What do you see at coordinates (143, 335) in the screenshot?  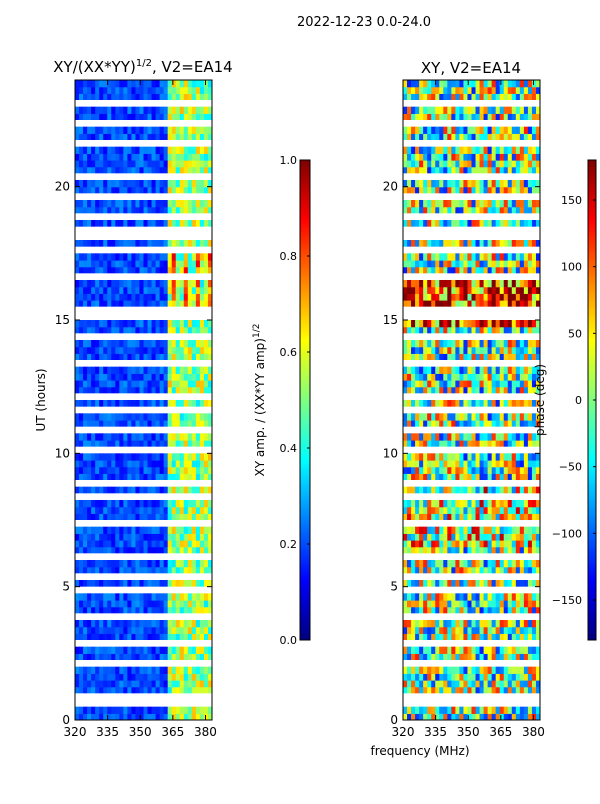 I see `left-heatmap-flagged-row` at bounding box center [143, 335].